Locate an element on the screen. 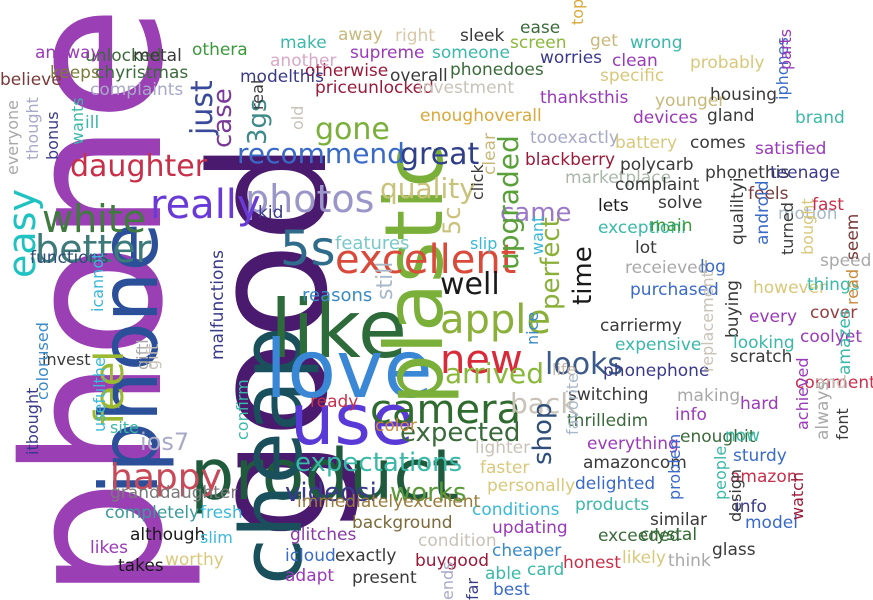 This screenshot has width=873, height=600. cloud-word: buying is located at coordinates (733, 309).